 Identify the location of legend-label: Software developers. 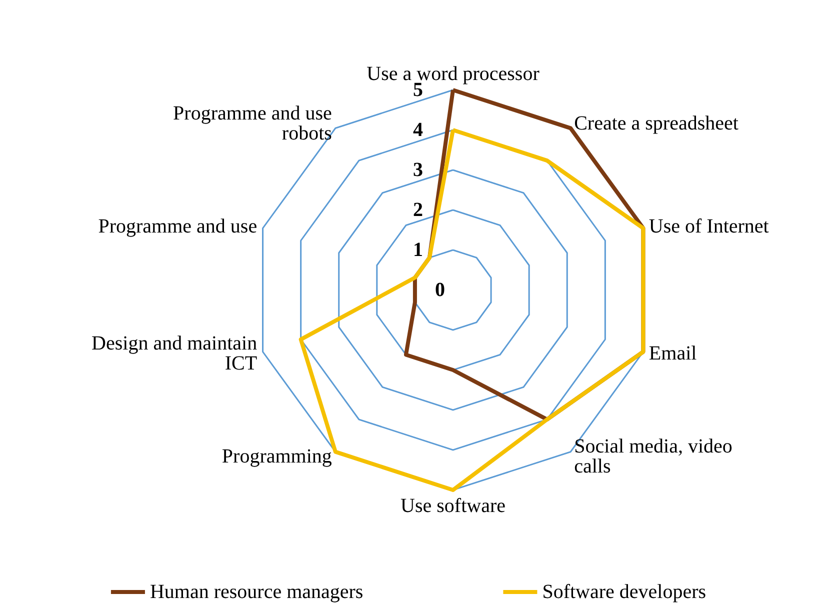
(624, 592).